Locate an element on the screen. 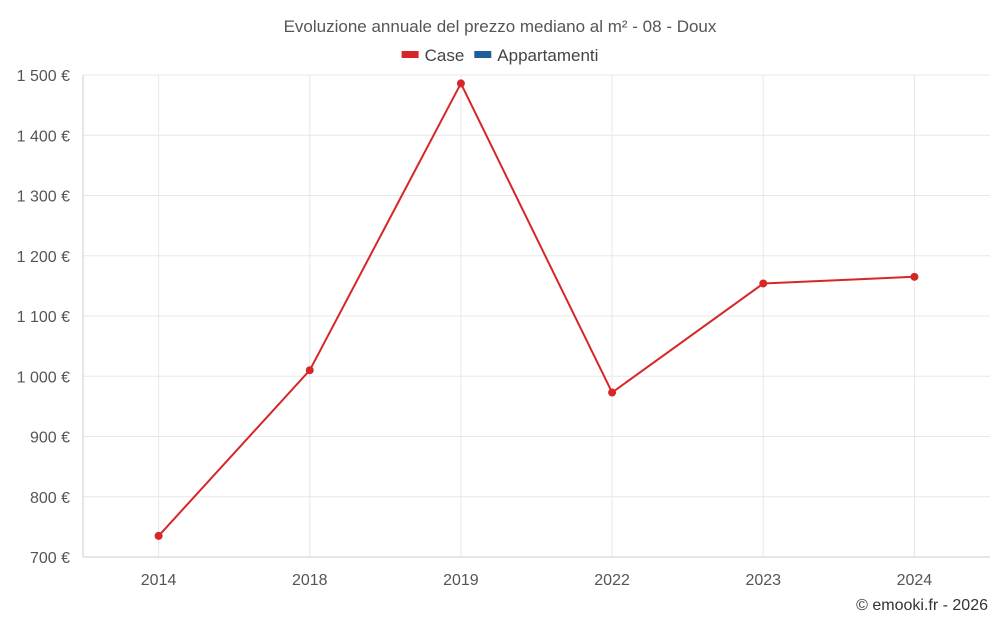 This screenshot has width=1000, height=625. x-tick-label: 2018 is located at coordinates (310, 580).